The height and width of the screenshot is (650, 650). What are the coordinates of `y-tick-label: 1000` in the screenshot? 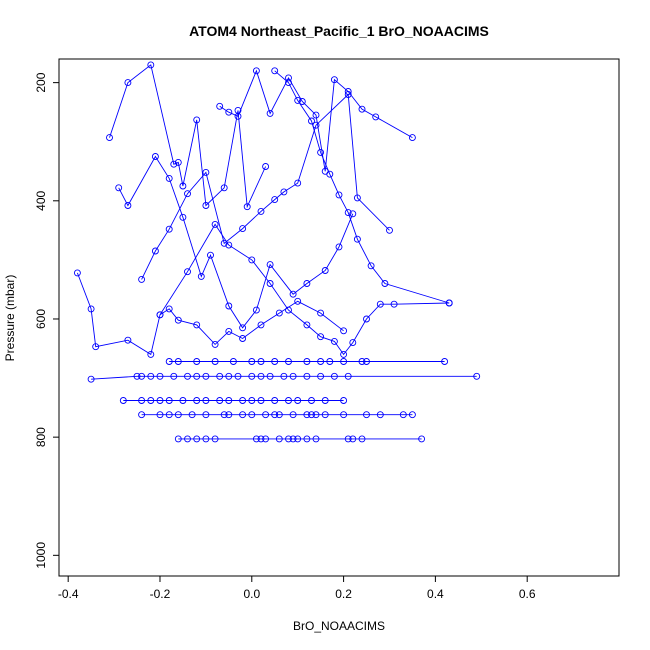 It's located at (41, 555).